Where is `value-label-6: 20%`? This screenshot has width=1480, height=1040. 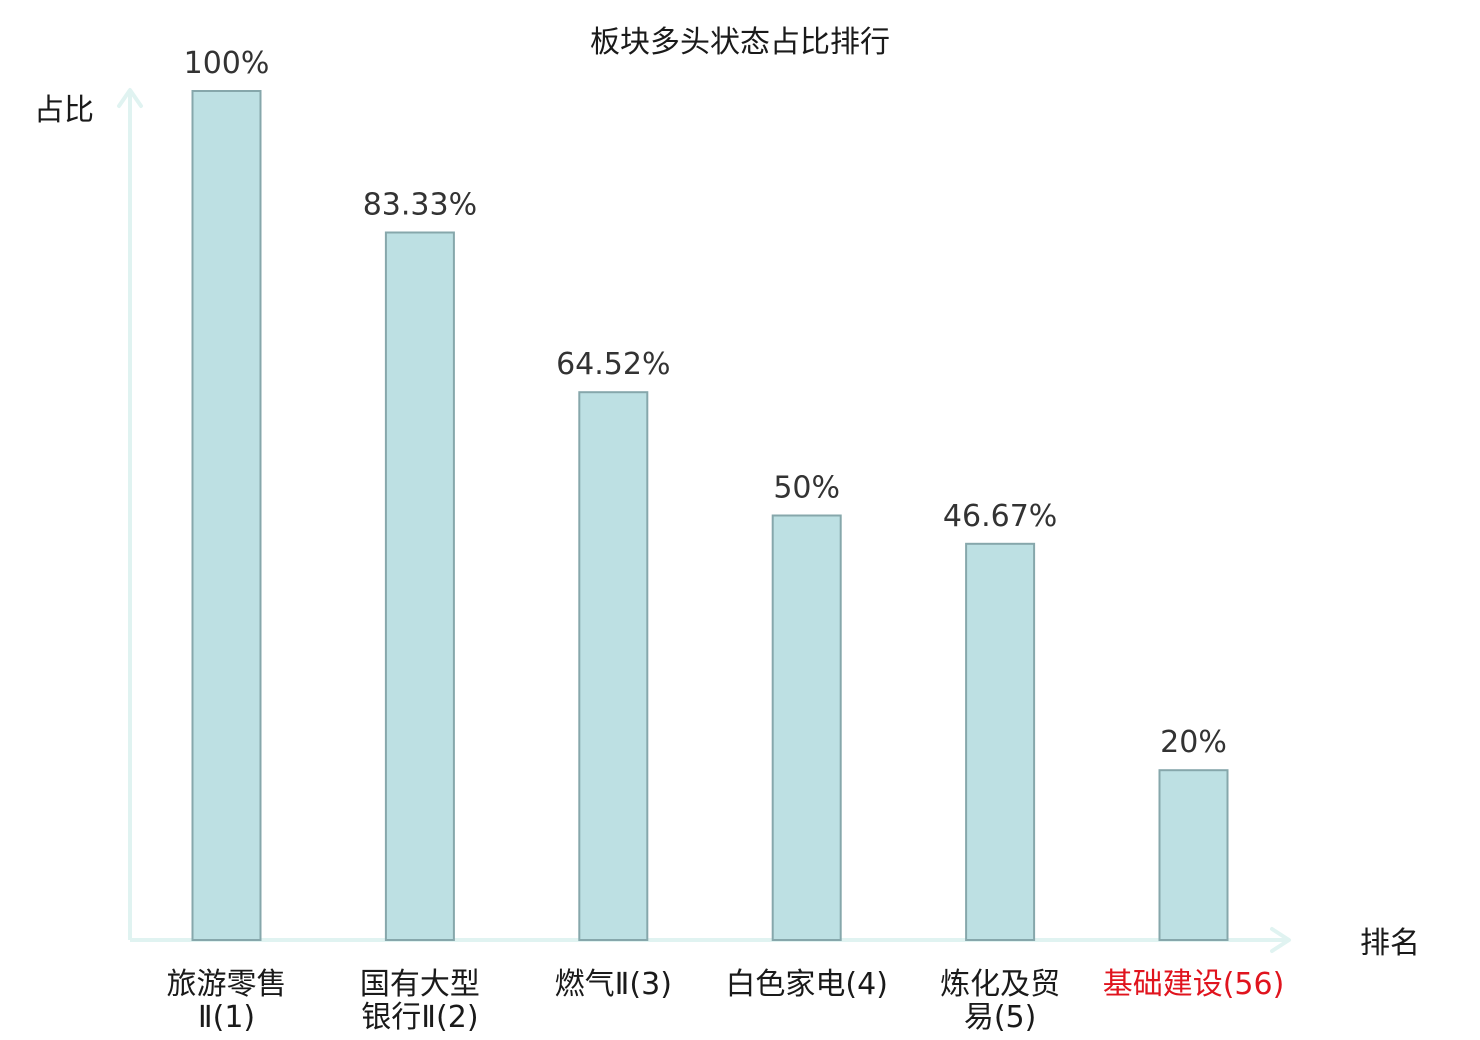 value-label-6: 20% is located at coordinates (1193, 742).